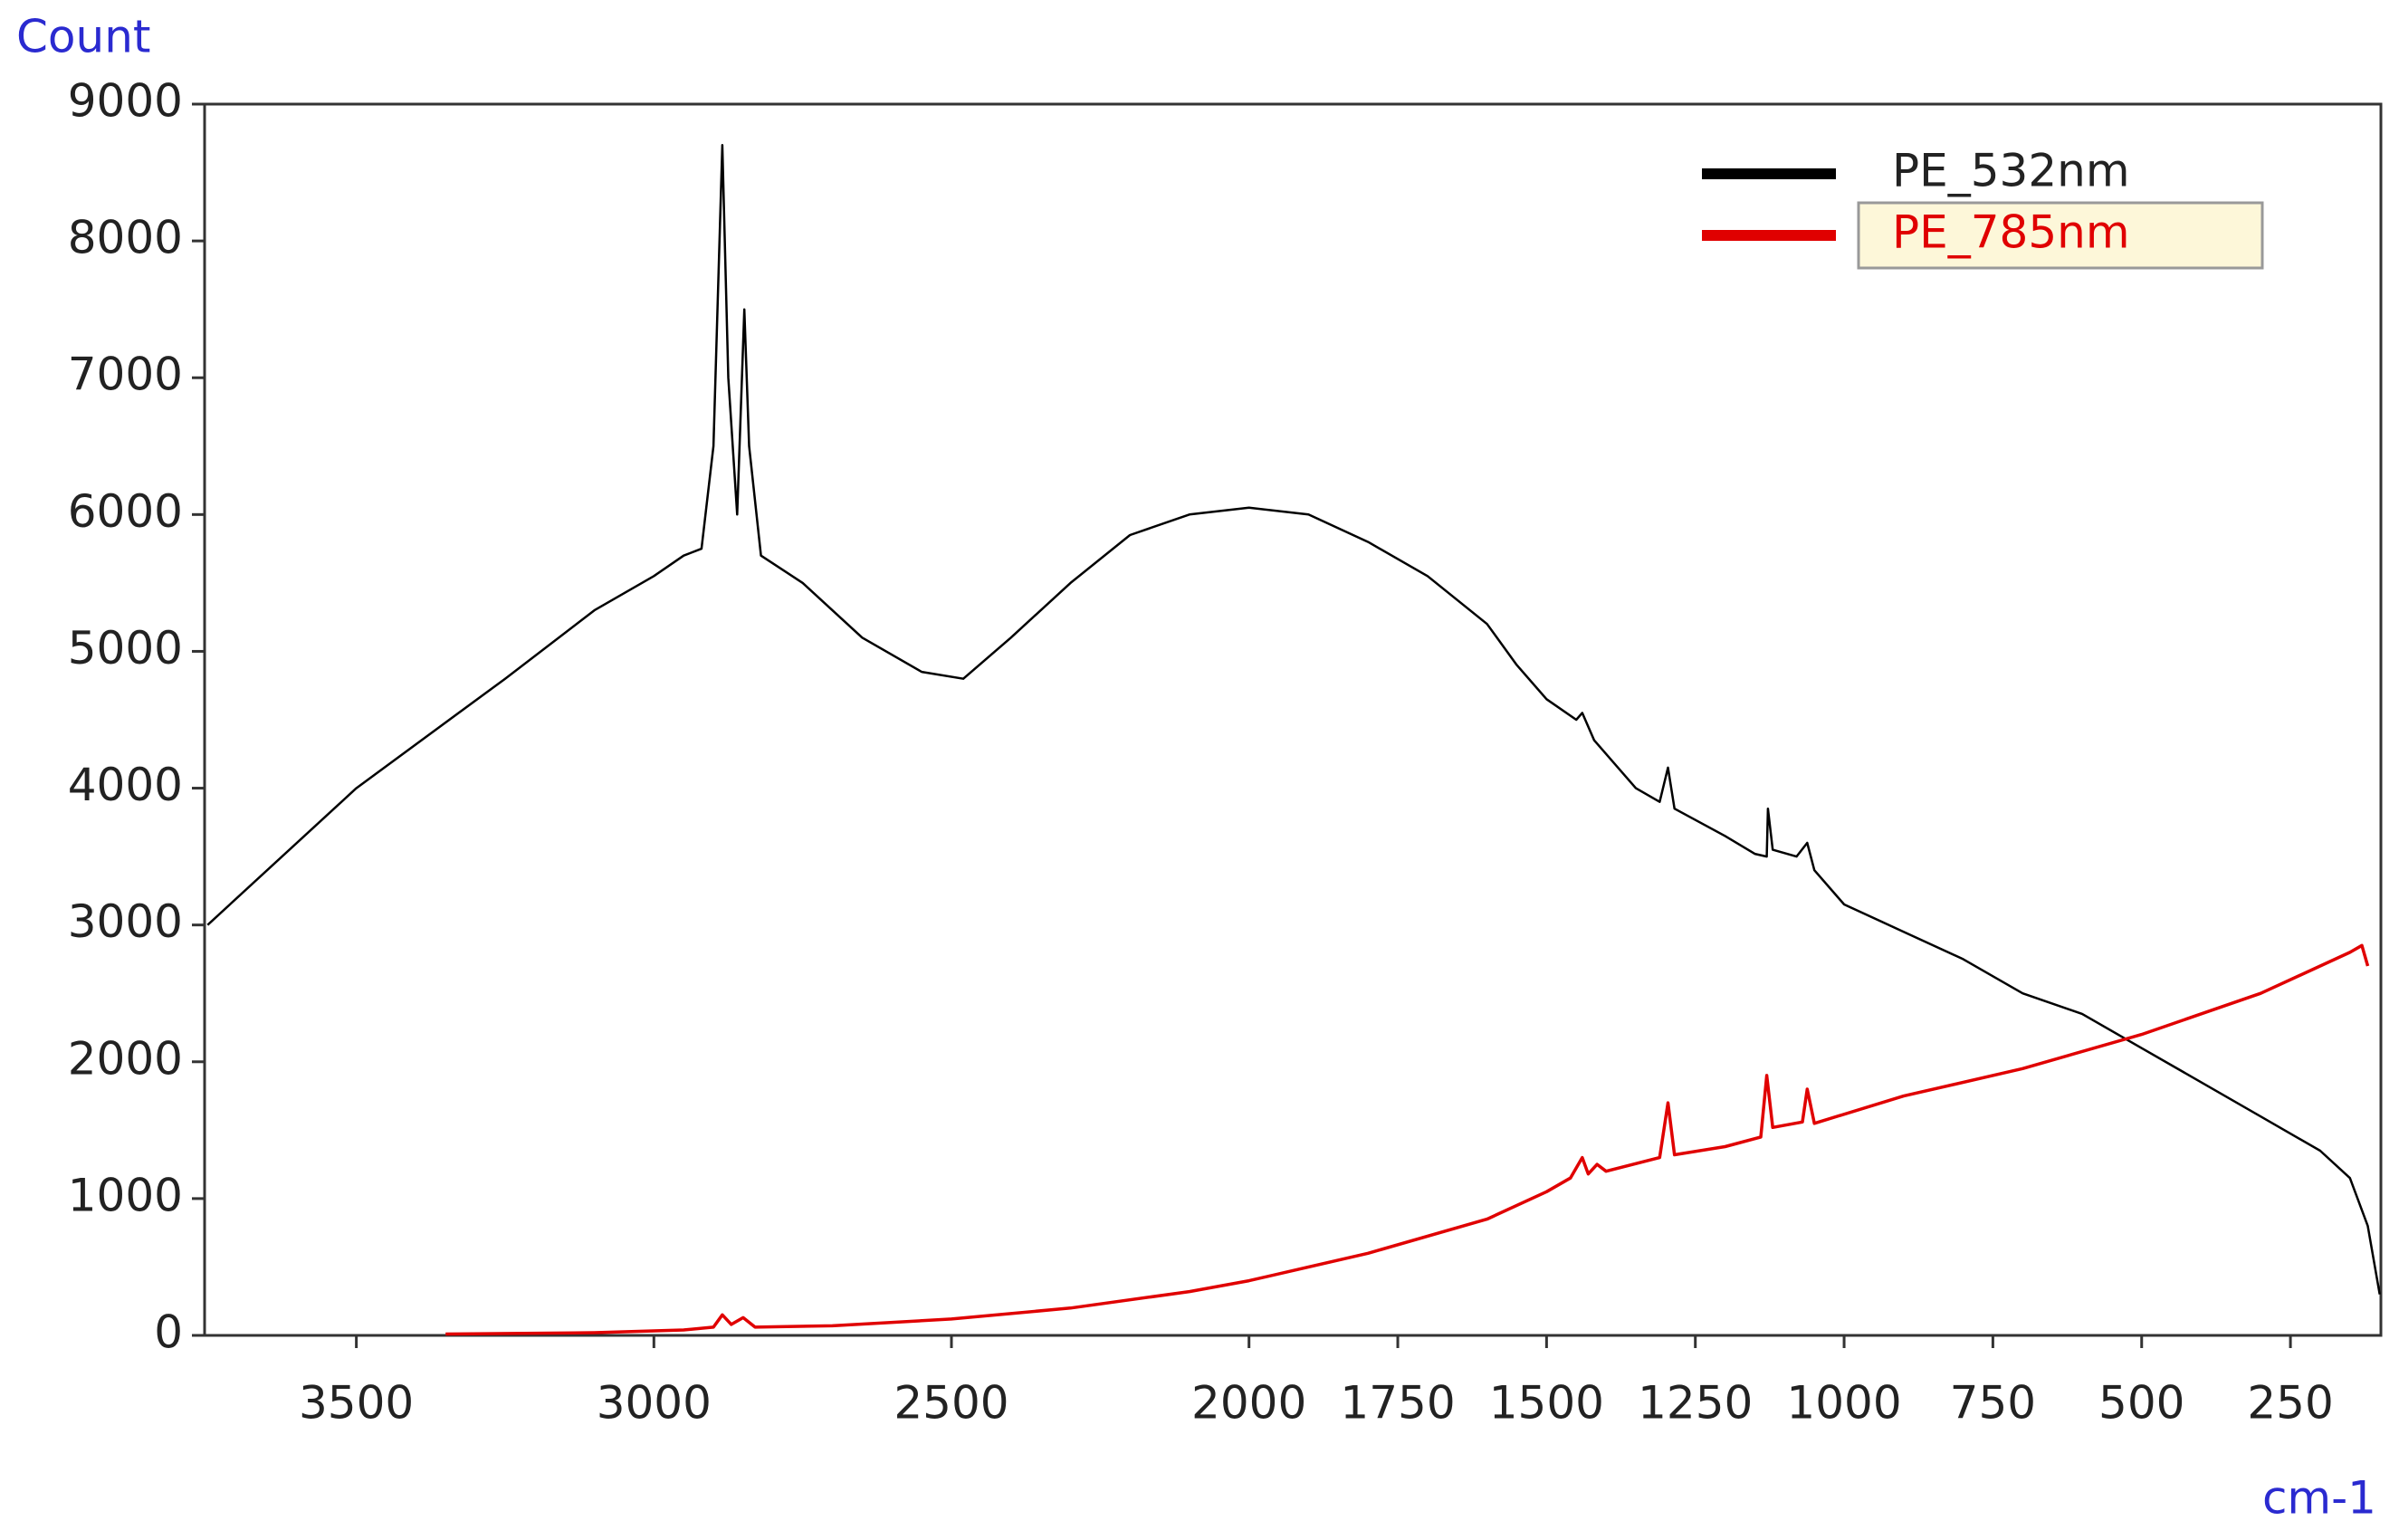  What do you see at coordinates (125, 921) in the screenshot?
I see `y-tick-label: 3000` at bounding box center [125, 921].